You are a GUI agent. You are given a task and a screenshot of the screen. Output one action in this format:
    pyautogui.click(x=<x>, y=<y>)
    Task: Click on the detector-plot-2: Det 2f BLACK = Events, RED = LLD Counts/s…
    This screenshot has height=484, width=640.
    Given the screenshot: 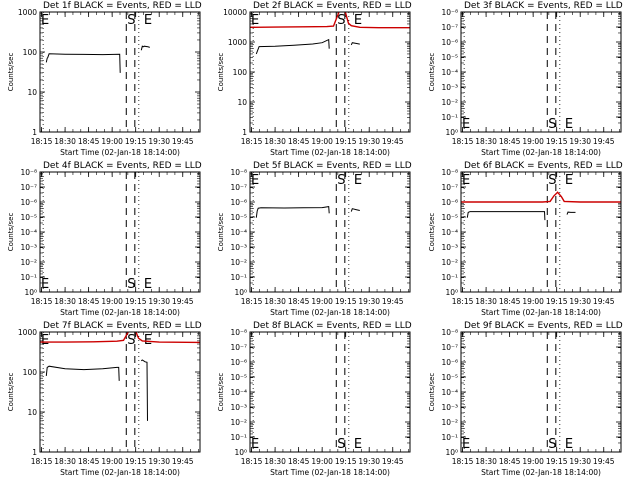 What is the action you would take?
    pyautogui.click(x=314, y=79)
    